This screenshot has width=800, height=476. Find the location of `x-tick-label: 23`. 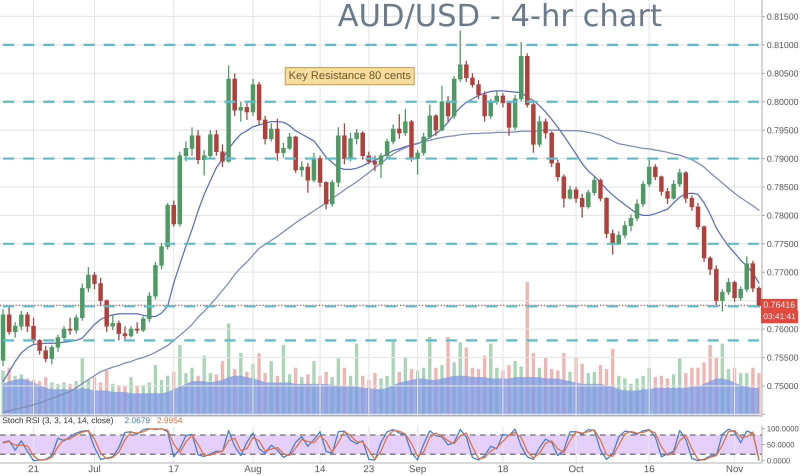

x-tick-label: 23 is located at coordinates (369, 468).